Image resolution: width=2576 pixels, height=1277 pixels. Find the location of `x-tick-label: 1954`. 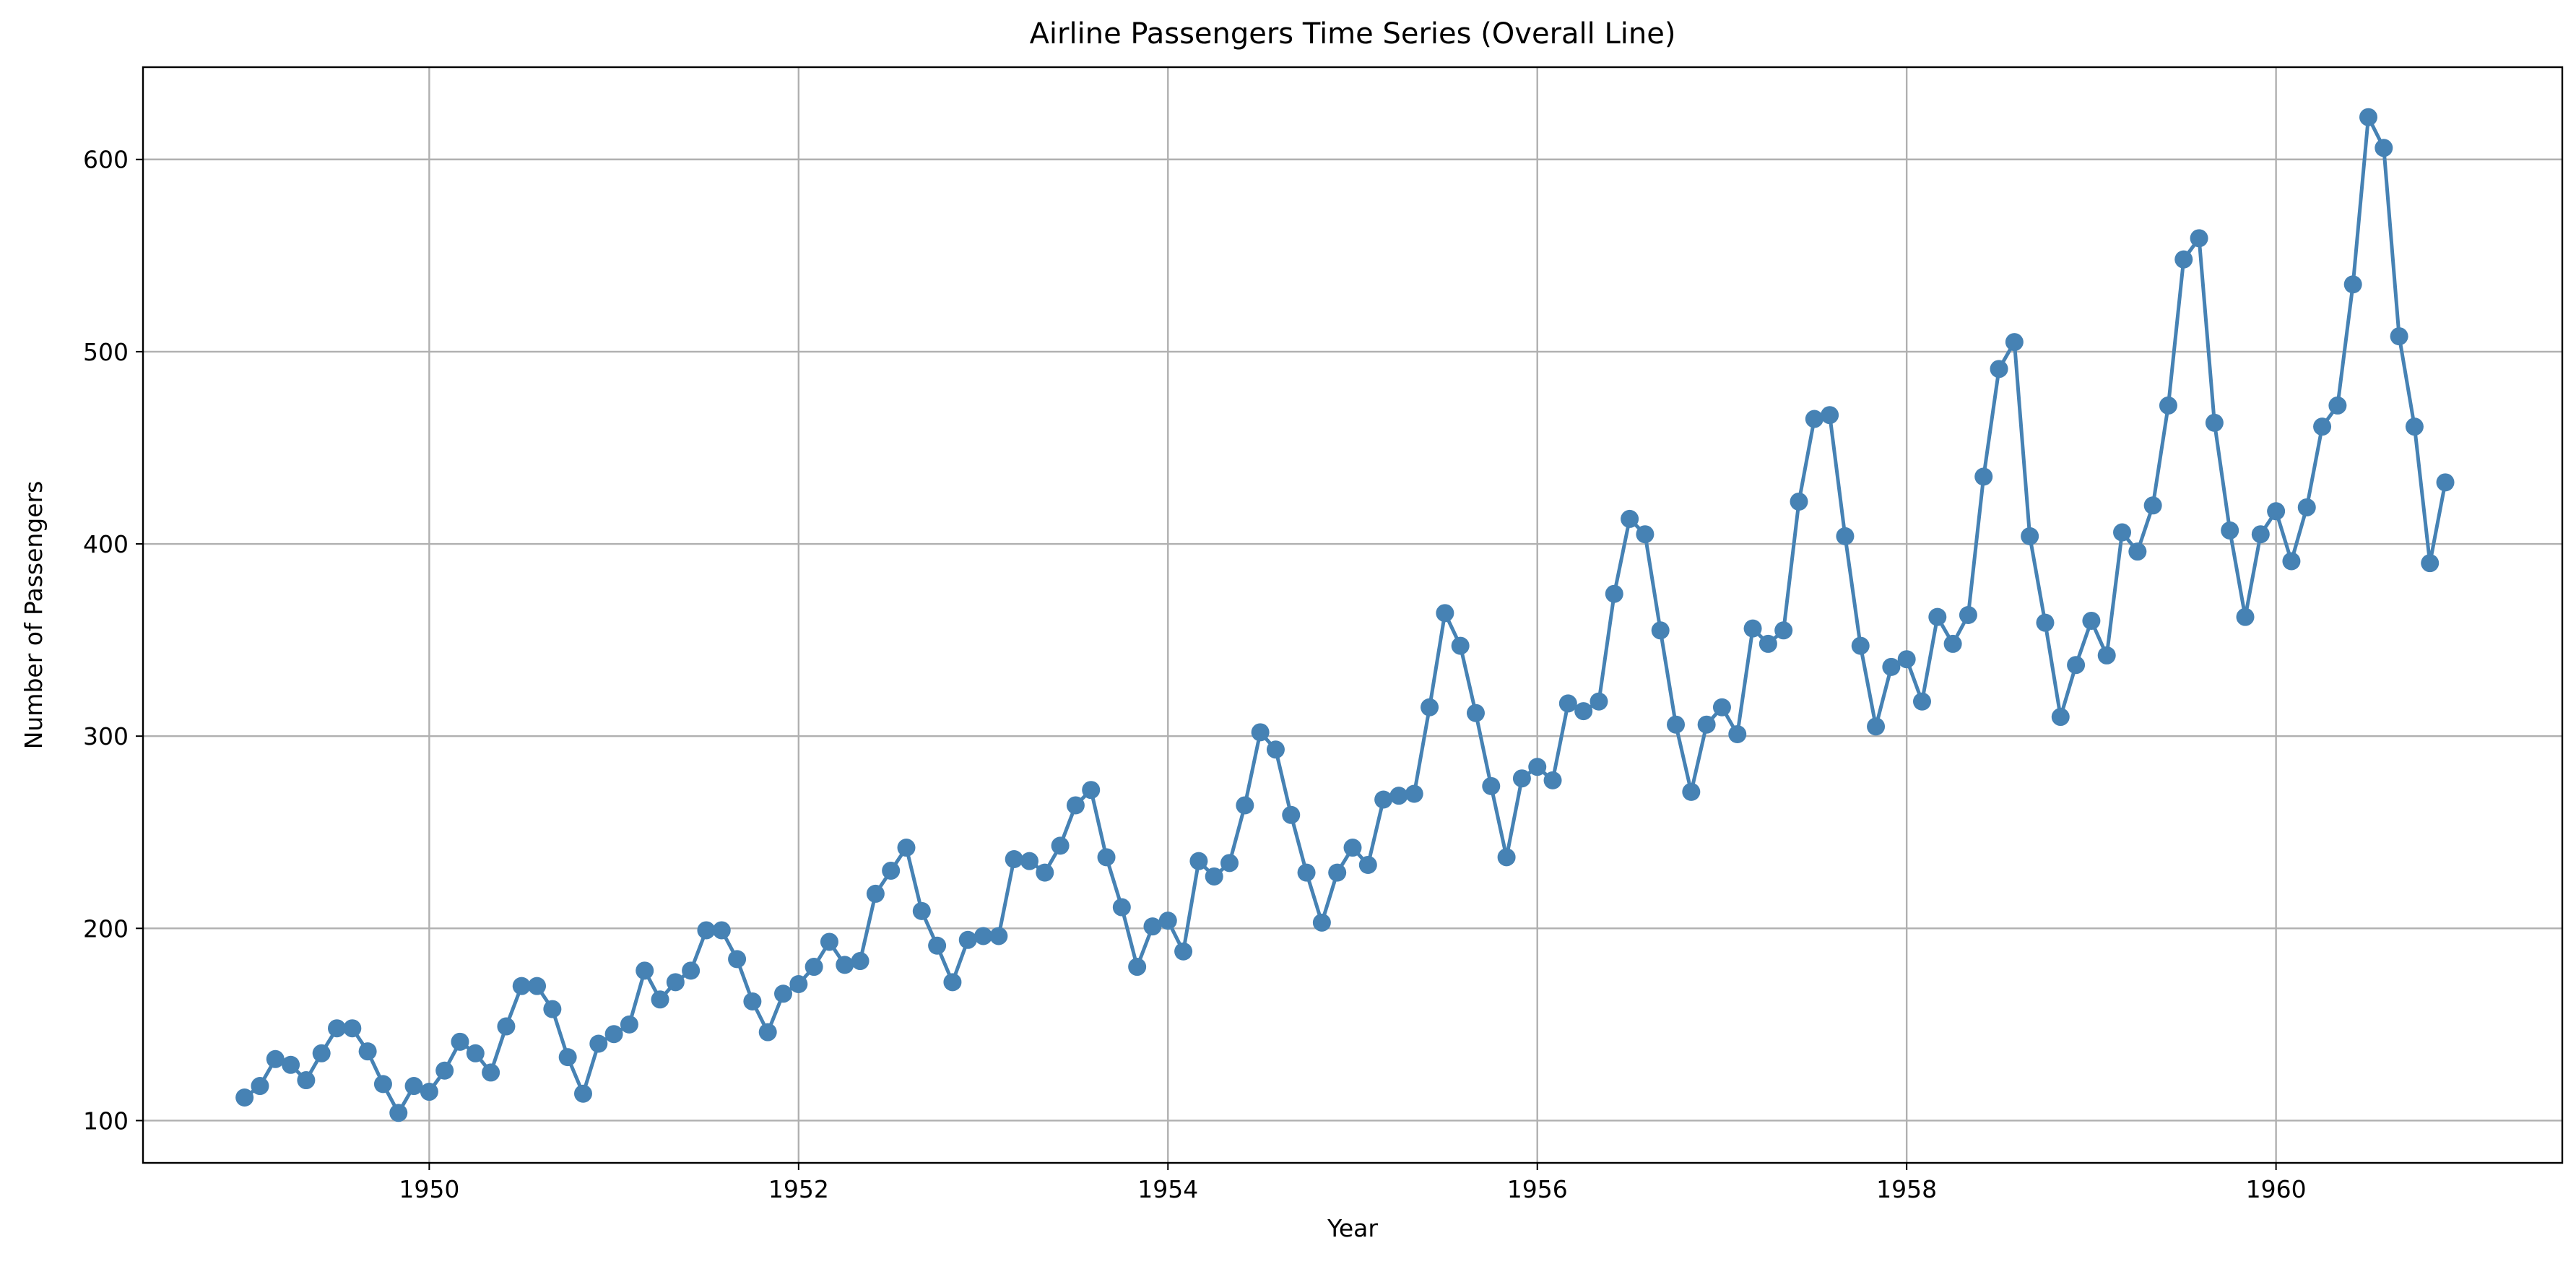

x-tick-label: 1954 is located at coordinates (1167, 1189).